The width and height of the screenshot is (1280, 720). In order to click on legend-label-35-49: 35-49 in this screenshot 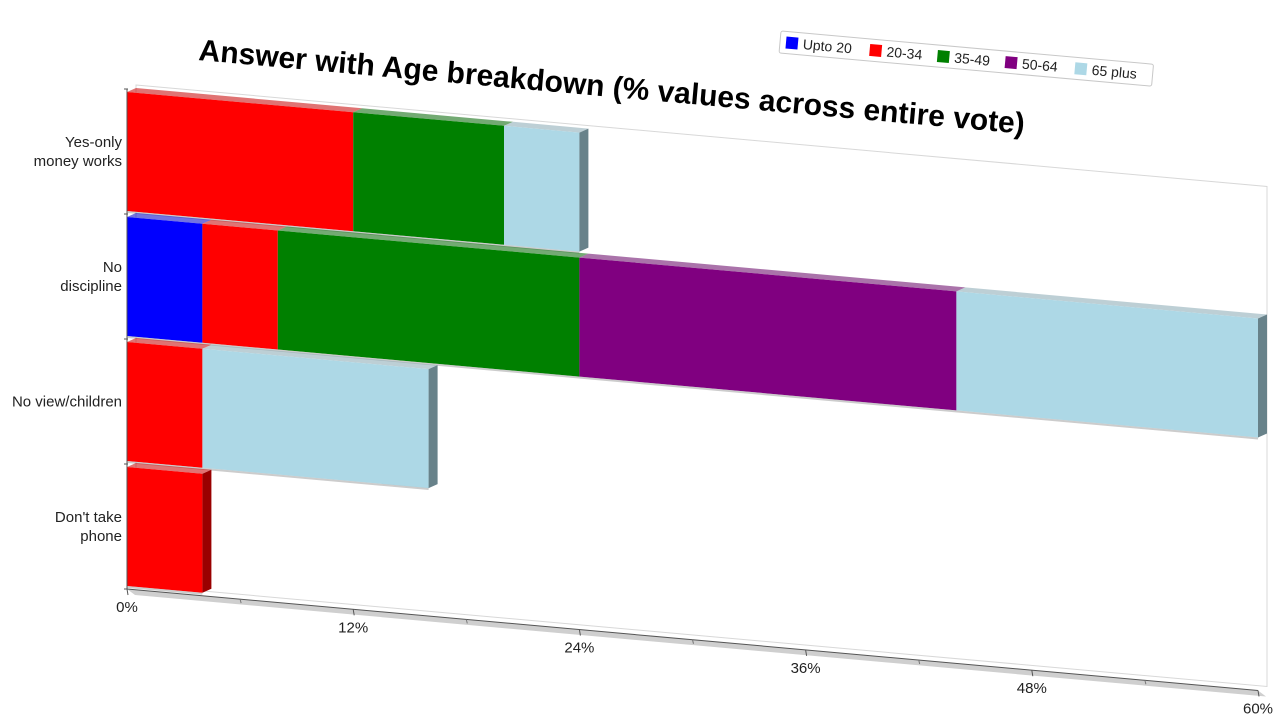, I will do `click(972, 59)`.